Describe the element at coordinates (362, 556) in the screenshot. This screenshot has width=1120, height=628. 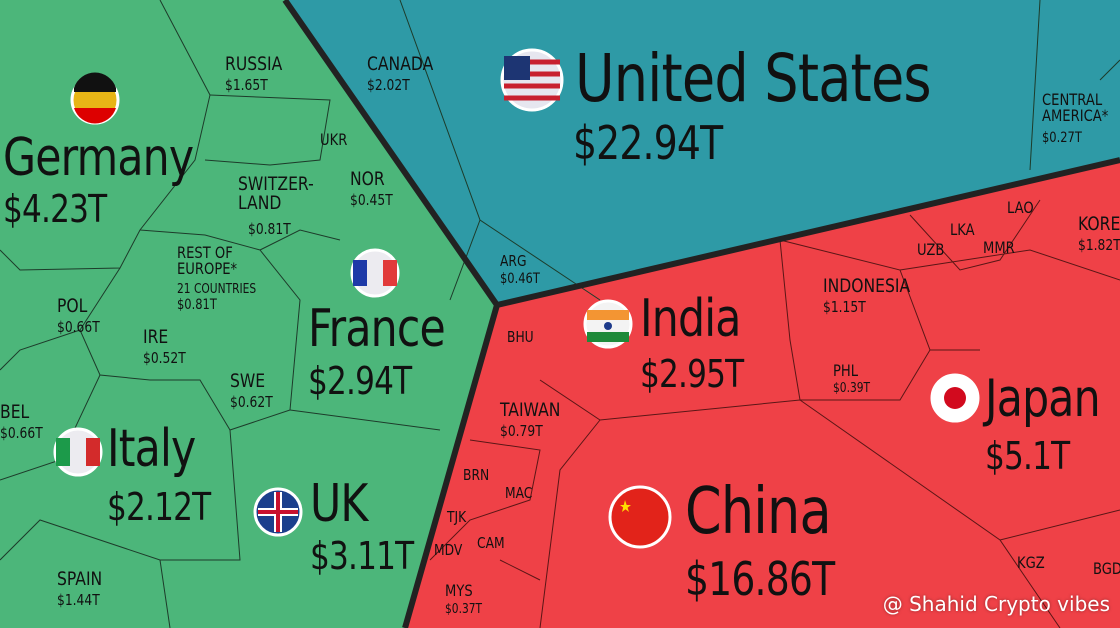
I see `country-value: $3.11T` at that location.